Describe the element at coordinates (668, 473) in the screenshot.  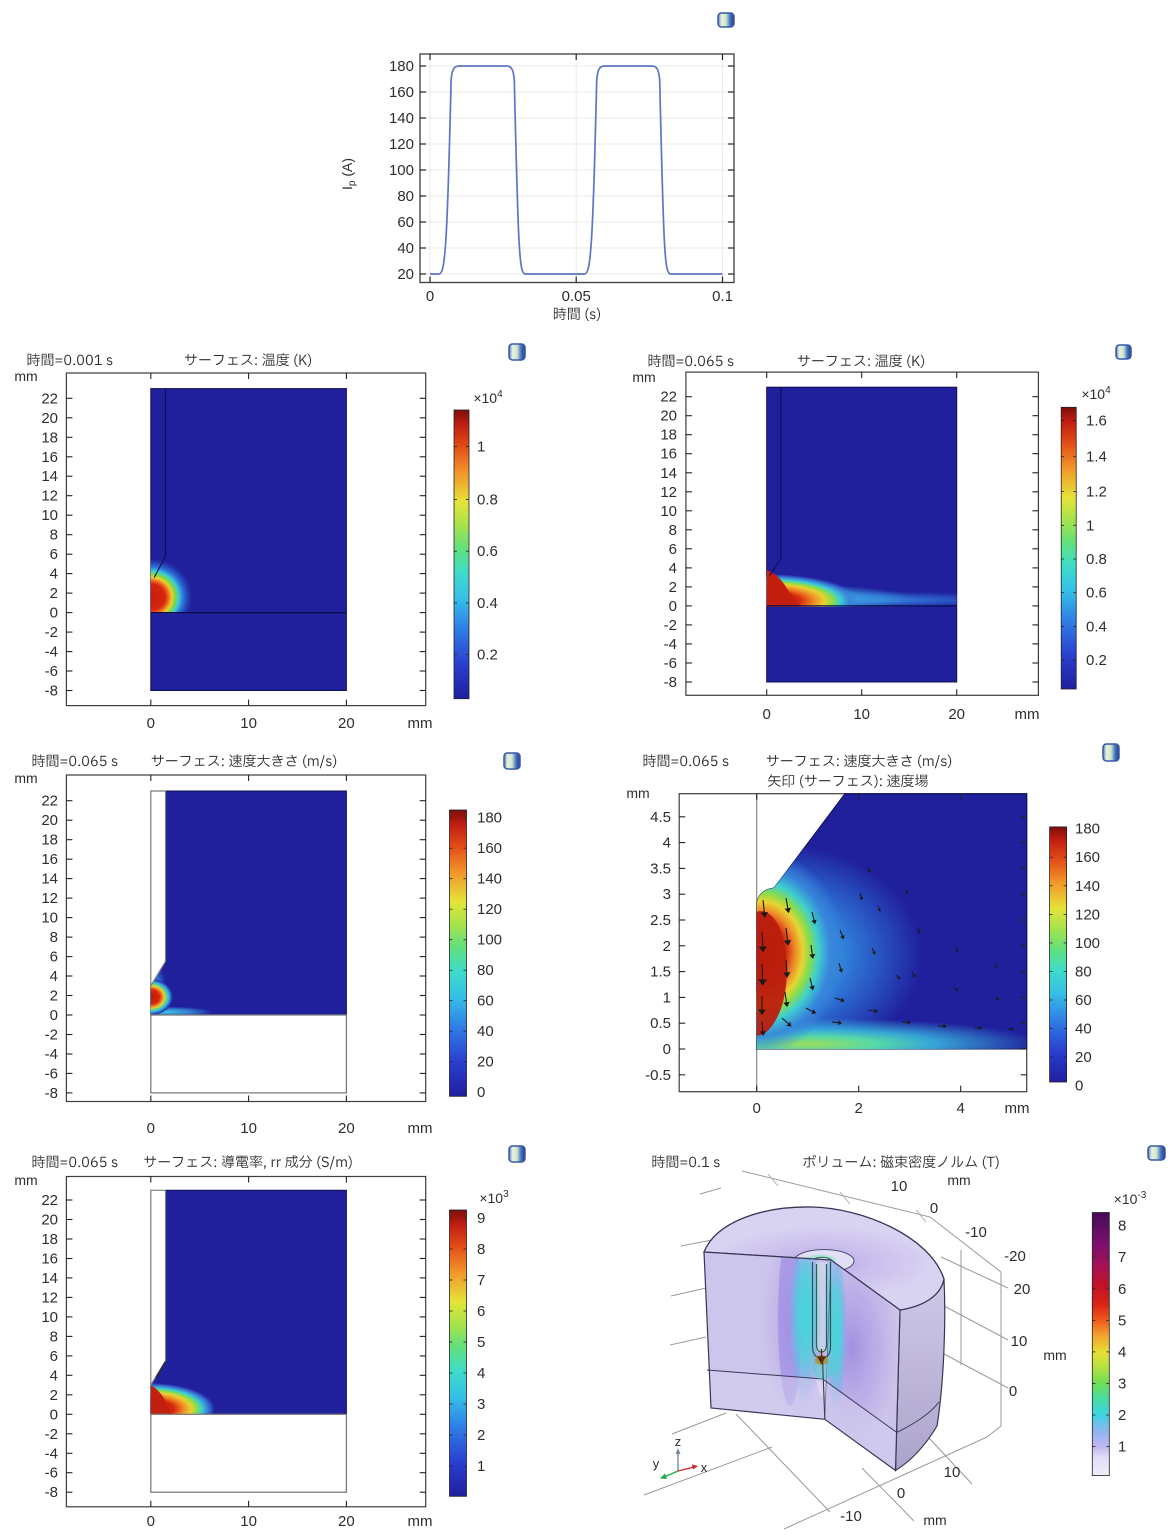
I see `svg-text: 14` at that location.